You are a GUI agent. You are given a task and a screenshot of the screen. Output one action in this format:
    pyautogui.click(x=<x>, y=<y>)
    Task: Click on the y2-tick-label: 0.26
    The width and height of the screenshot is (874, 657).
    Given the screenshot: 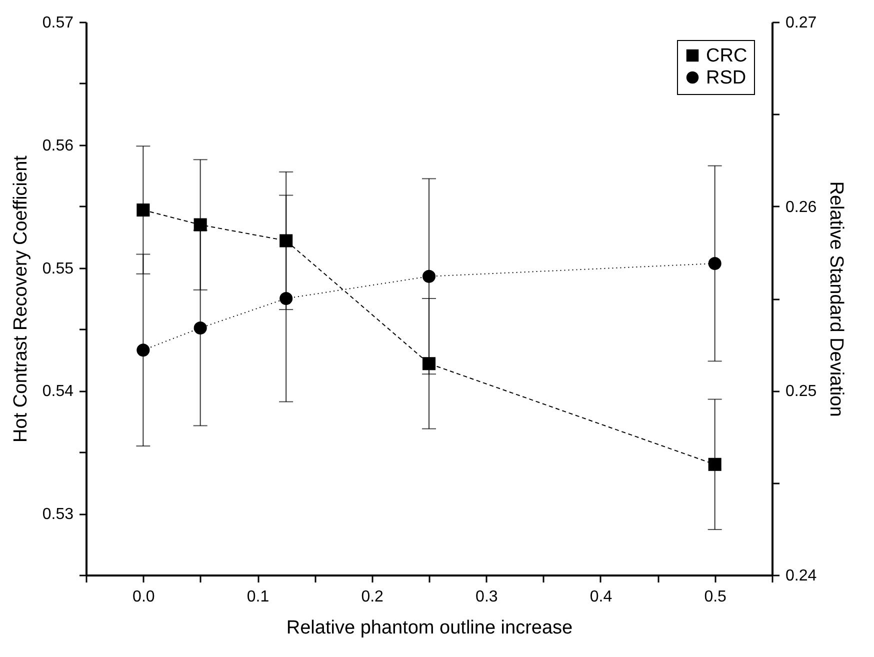 What is the action you would take?
    pyautogui.click(x=801, y=207)
    